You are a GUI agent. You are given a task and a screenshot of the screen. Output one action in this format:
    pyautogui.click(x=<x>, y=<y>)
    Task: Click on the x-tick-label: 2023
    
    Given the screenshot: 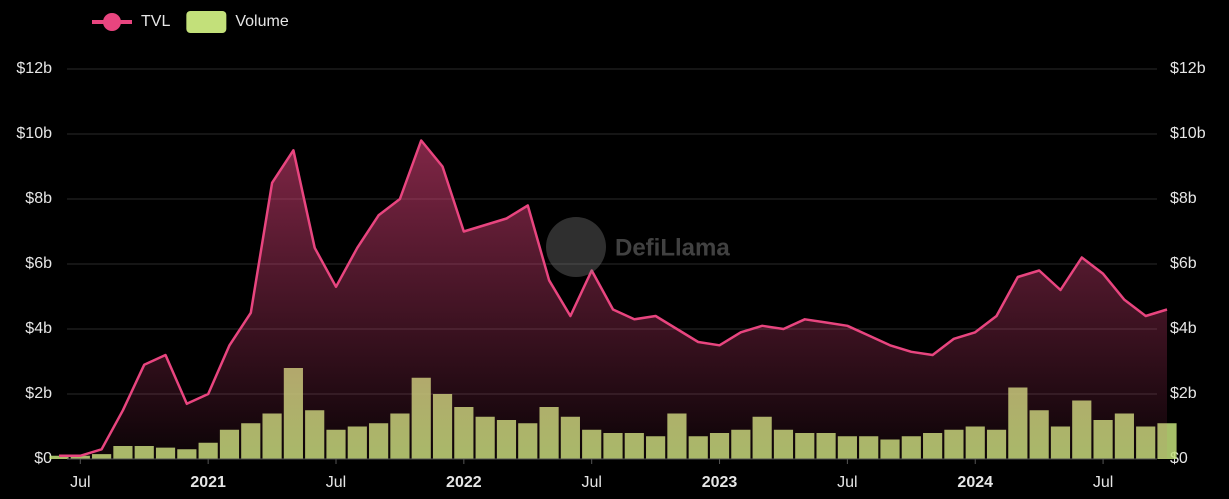 What is the action you would take?
    pyautogui.click(x=720, y=482)
    